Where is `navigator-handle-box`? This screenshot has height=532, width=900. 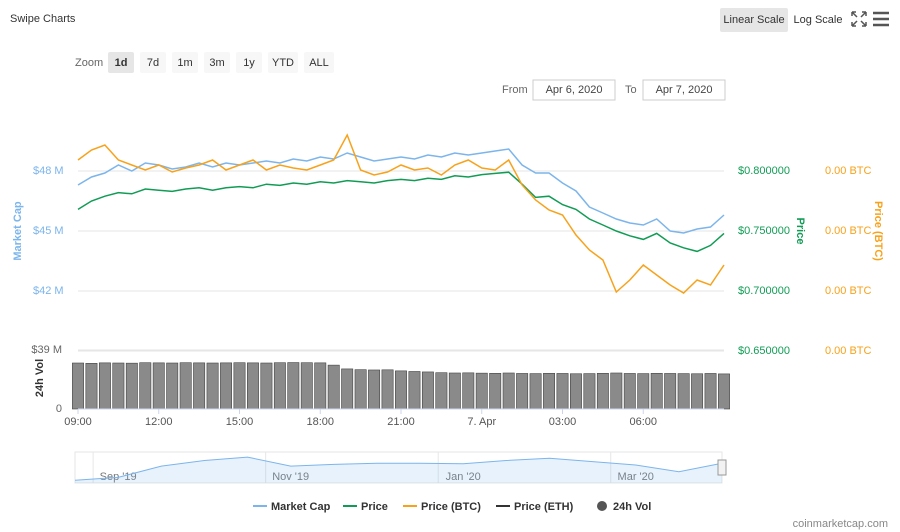 navigator-handle-box is located at coordinates (722, 467).